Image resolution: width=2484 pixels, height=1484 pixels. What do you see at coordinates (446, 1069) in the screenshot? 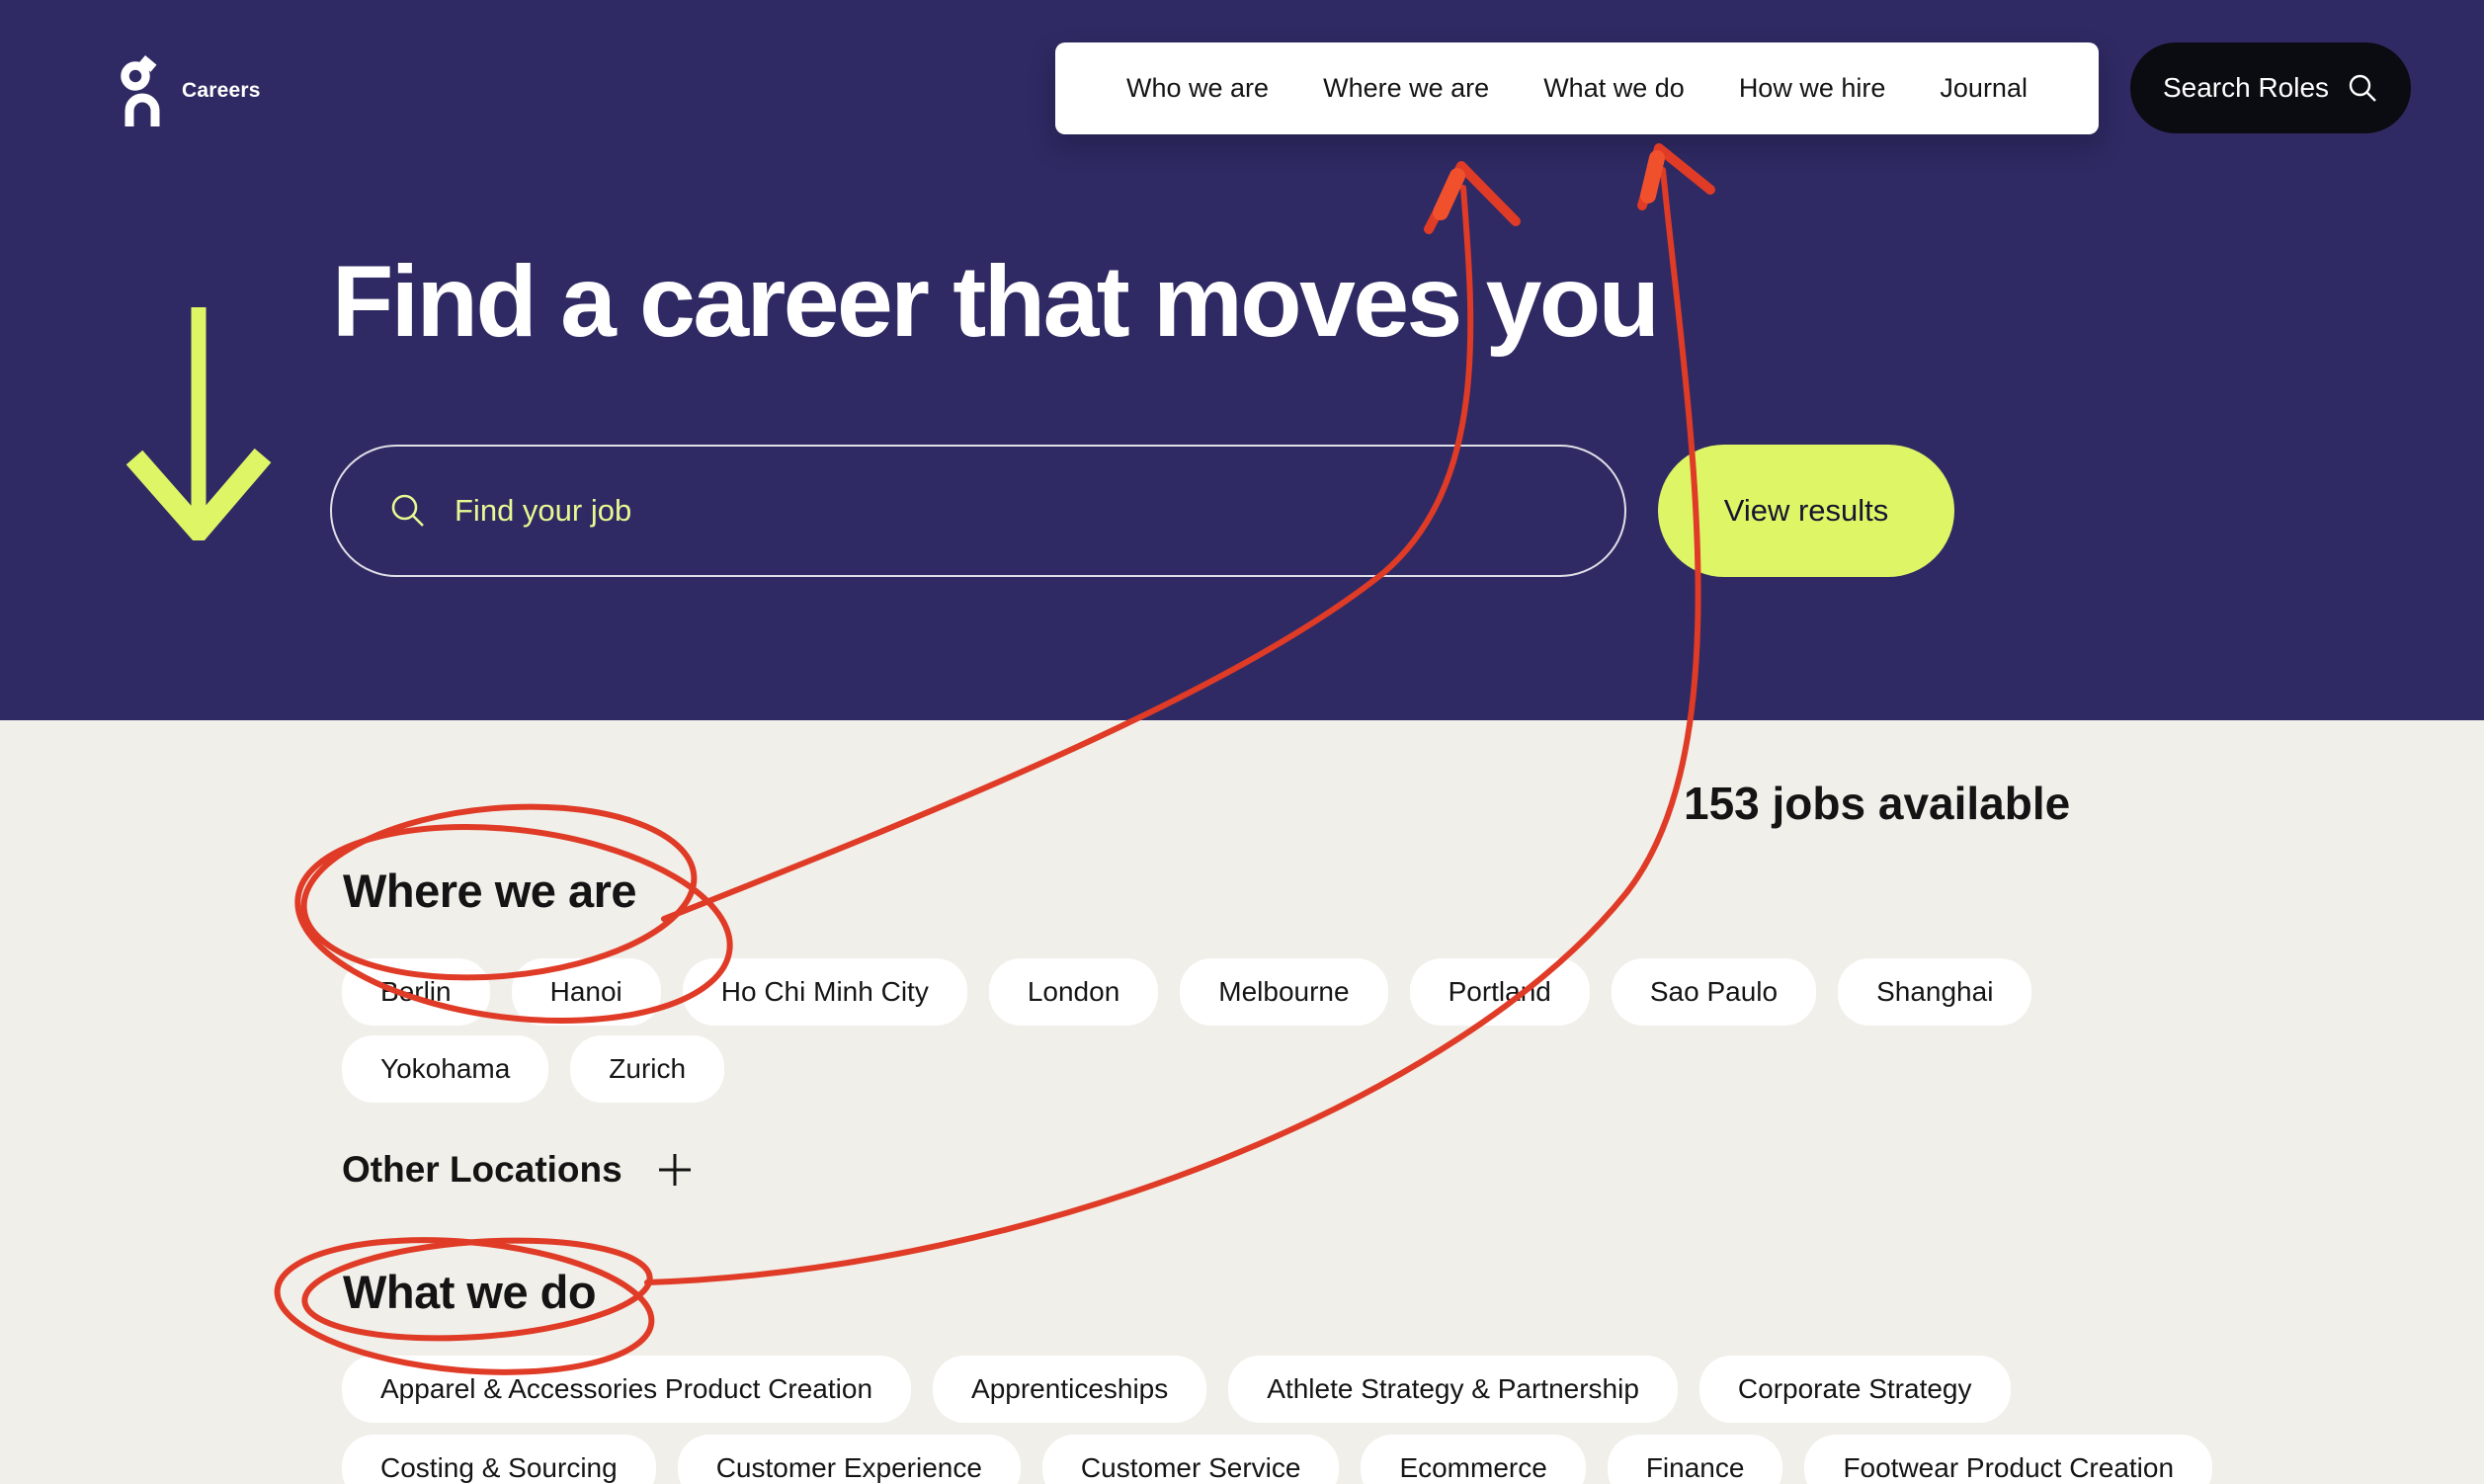
I see `location-pill: Yokohama` at bounding box center [446, 1069].